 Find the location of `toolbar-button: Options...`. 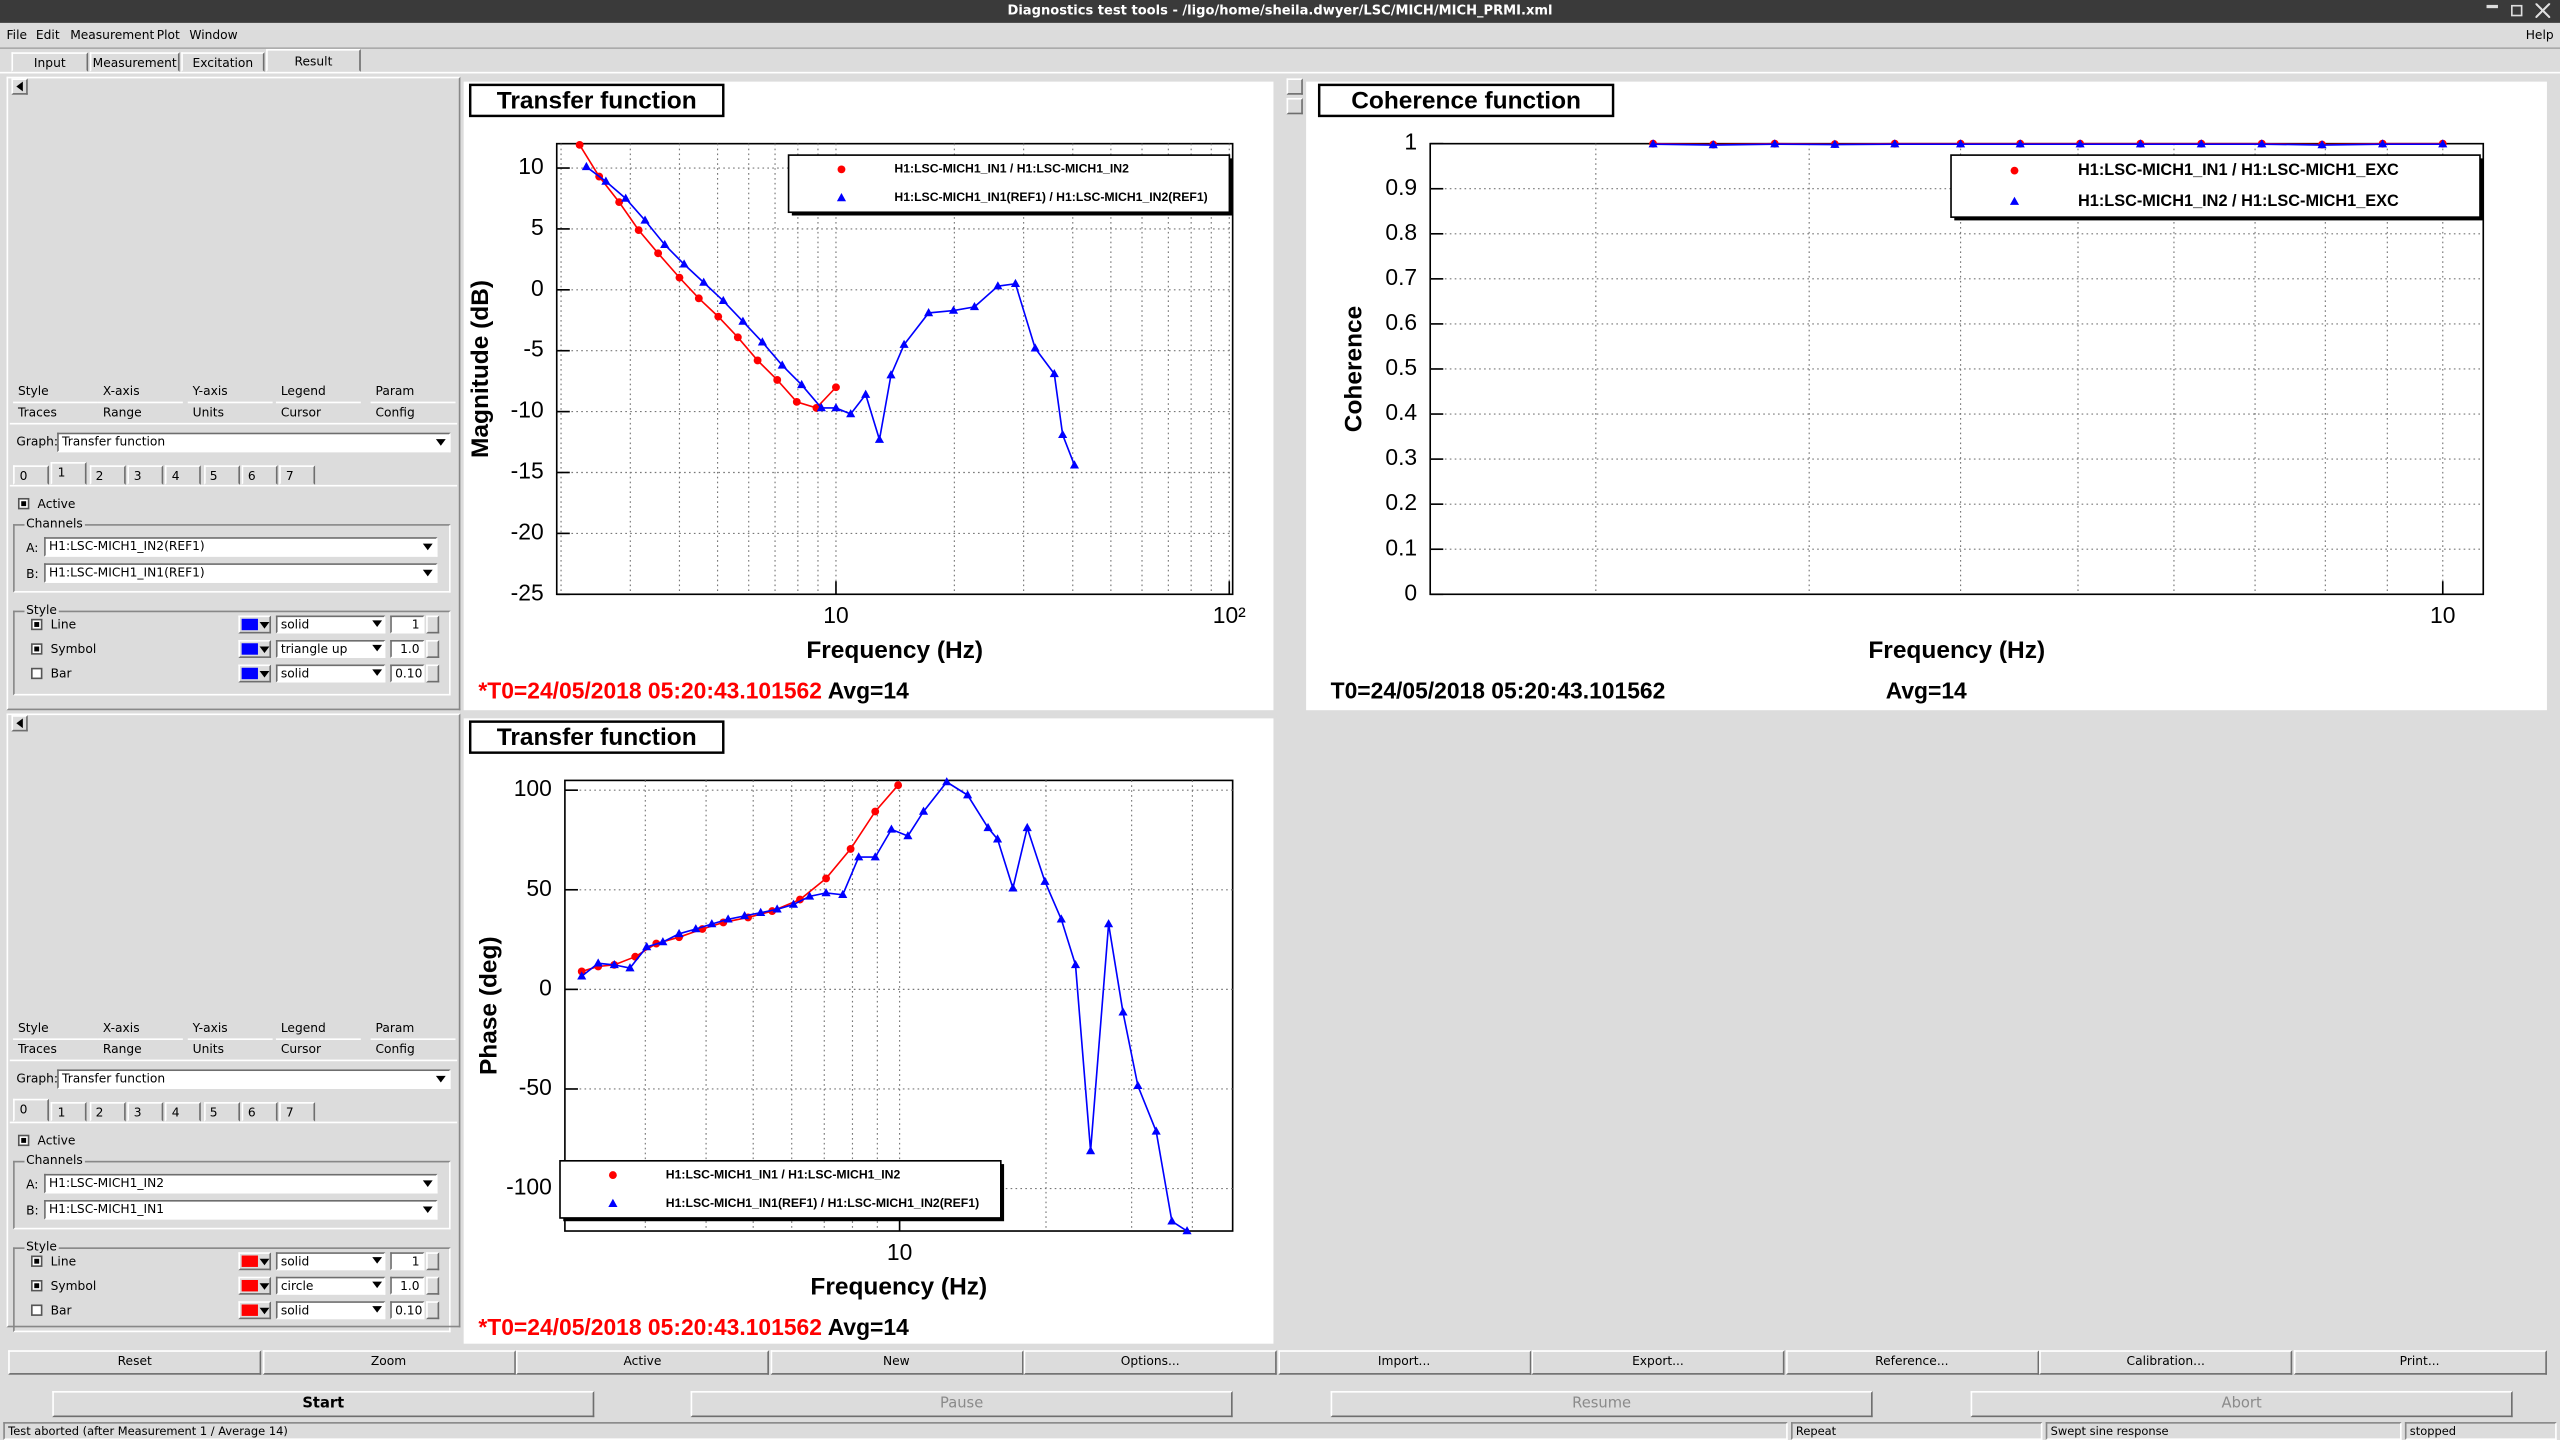

toolbar-button: Options... is located at coordinates (1150, 1362).